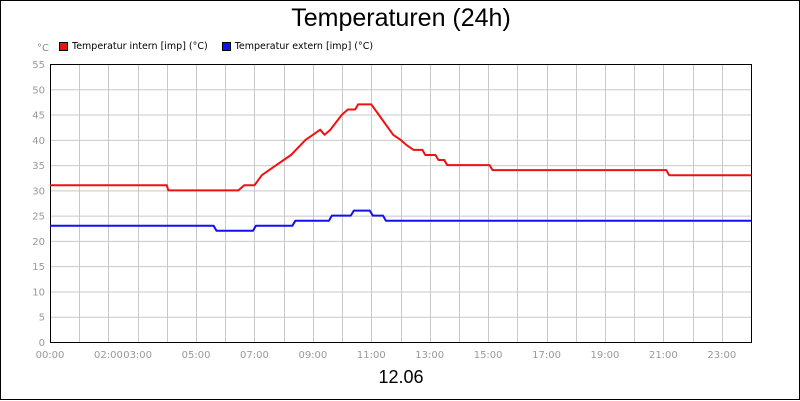 The height and width of the screenshot is (401, 800). I want to click on y-tick-label: 45, so click(38, 116).